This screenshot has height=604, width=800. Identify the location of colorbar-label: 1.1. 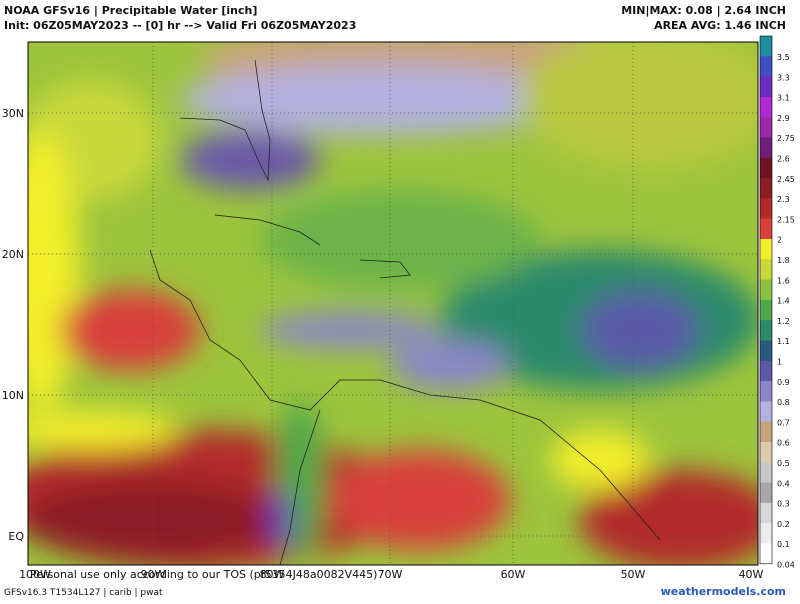
(783, 341).